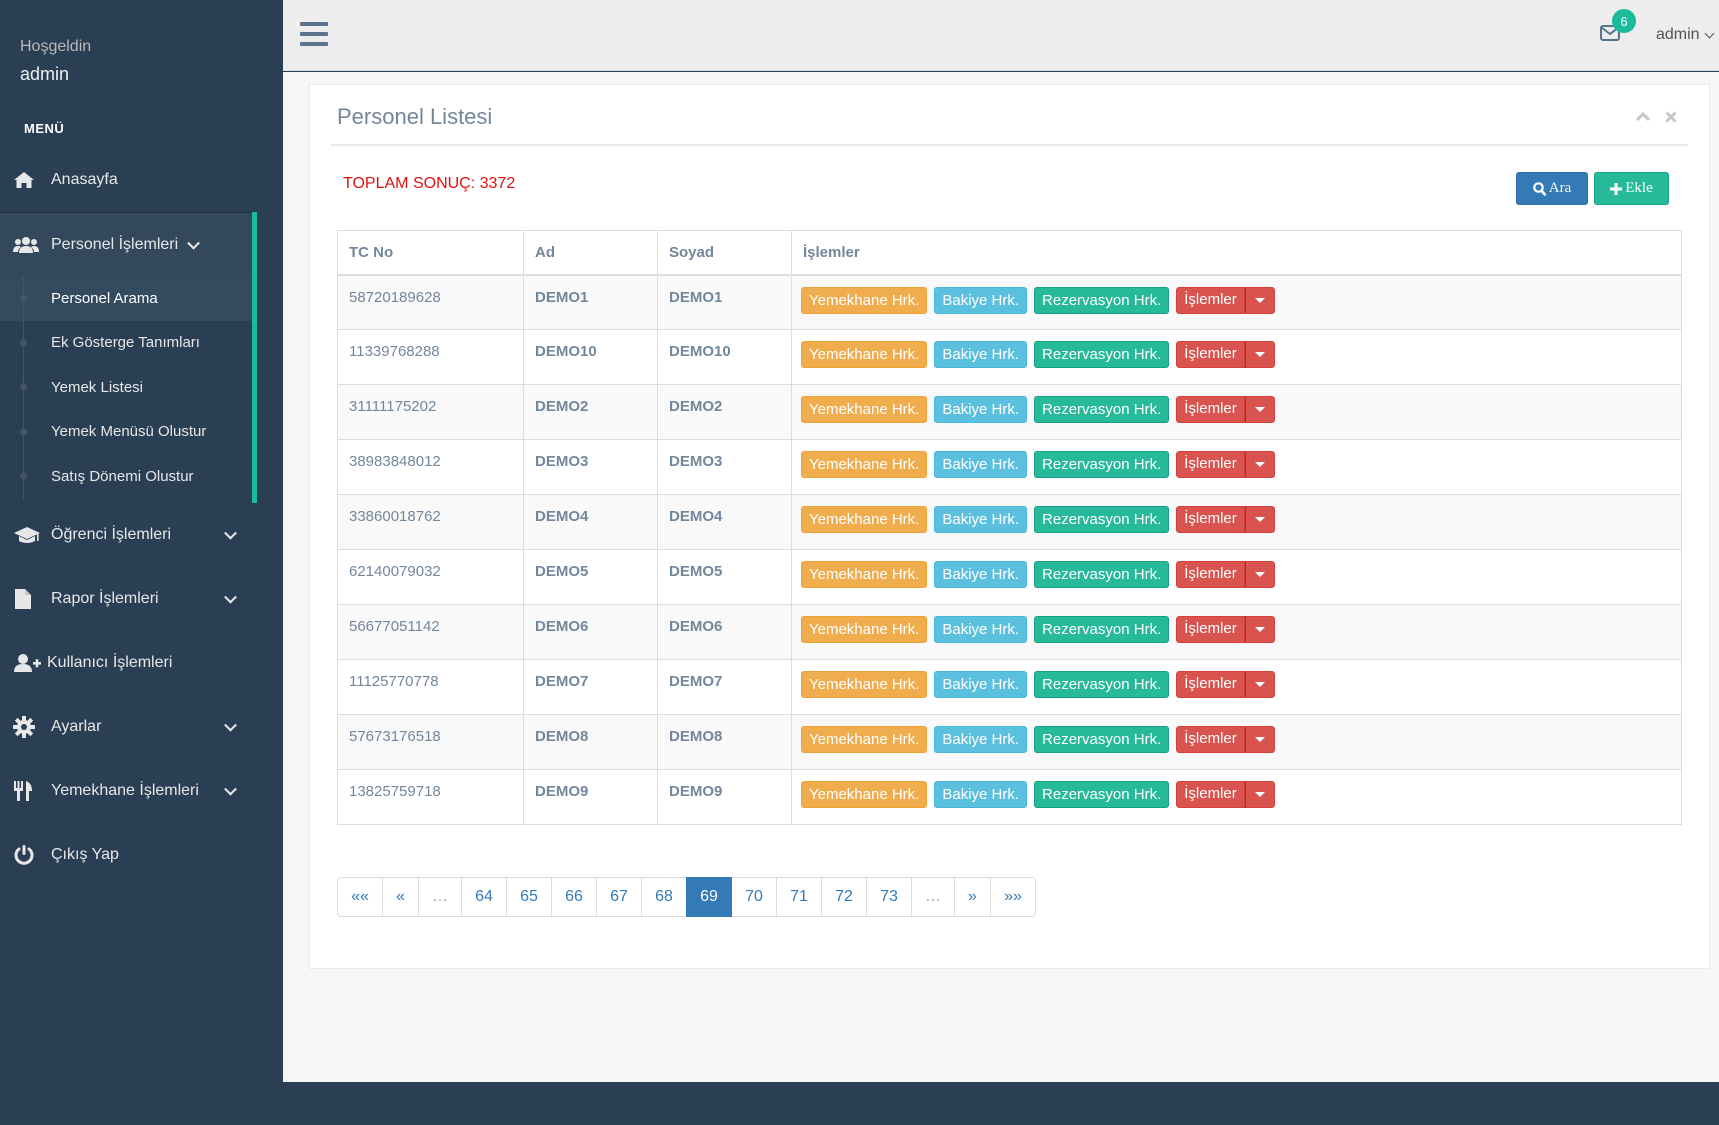  What do you see at coordinates (28, 855) in the screenshot?
I see `power-icon` at bounding box center [28, 855].